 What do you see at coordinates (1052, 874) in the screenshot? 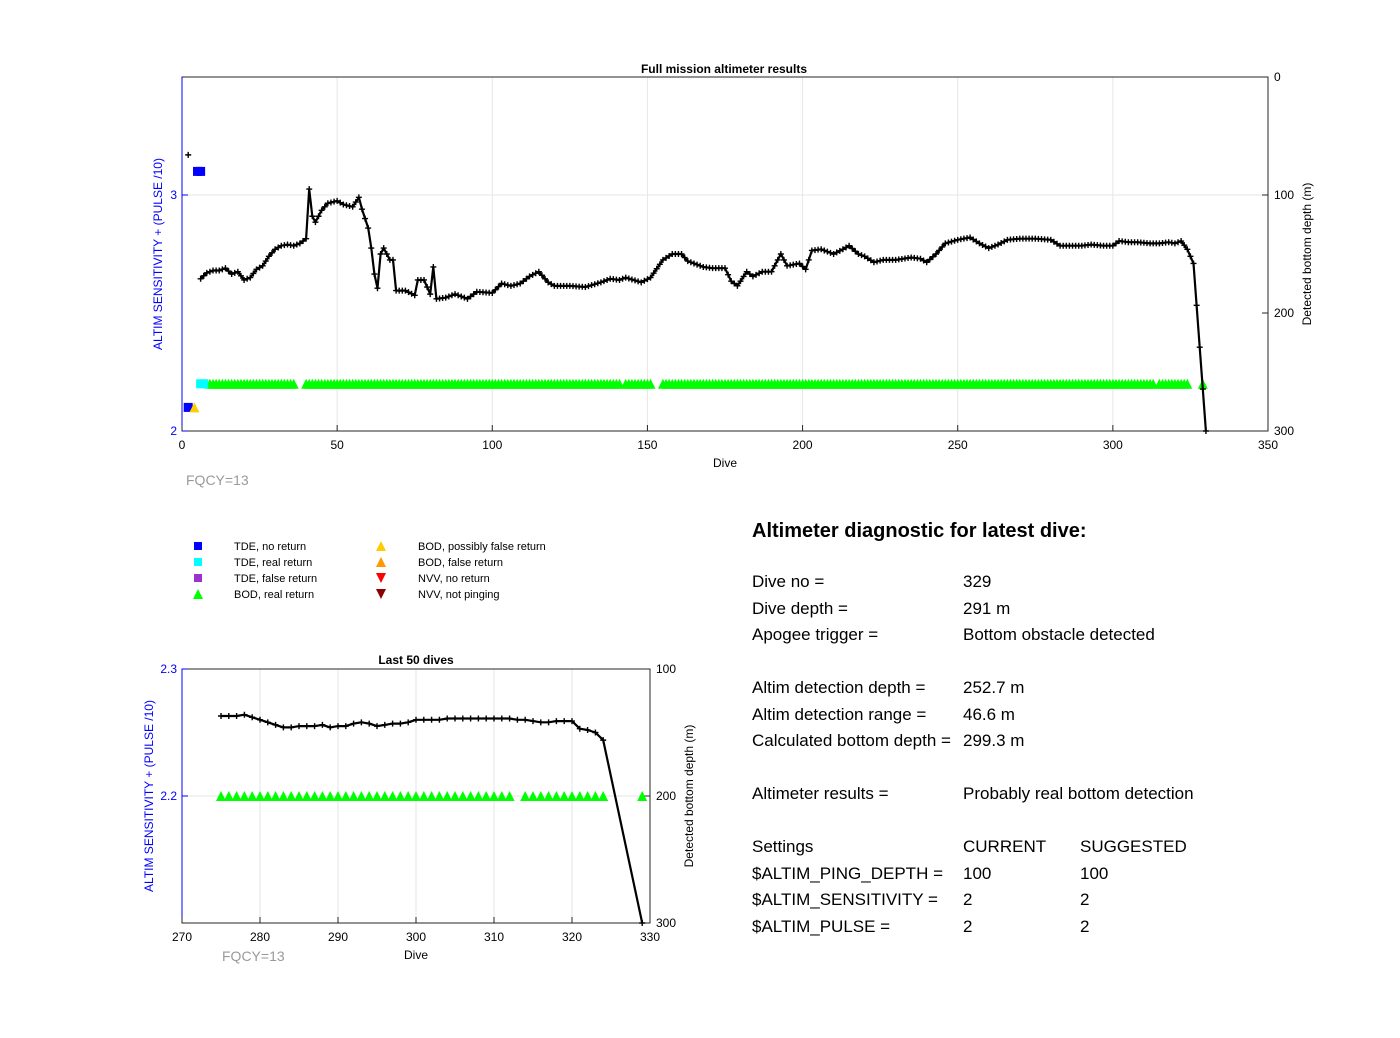
I see `setting-row: $ALTIM_PING_DEPTH = 100 100` at bounding box center [1052, 874].